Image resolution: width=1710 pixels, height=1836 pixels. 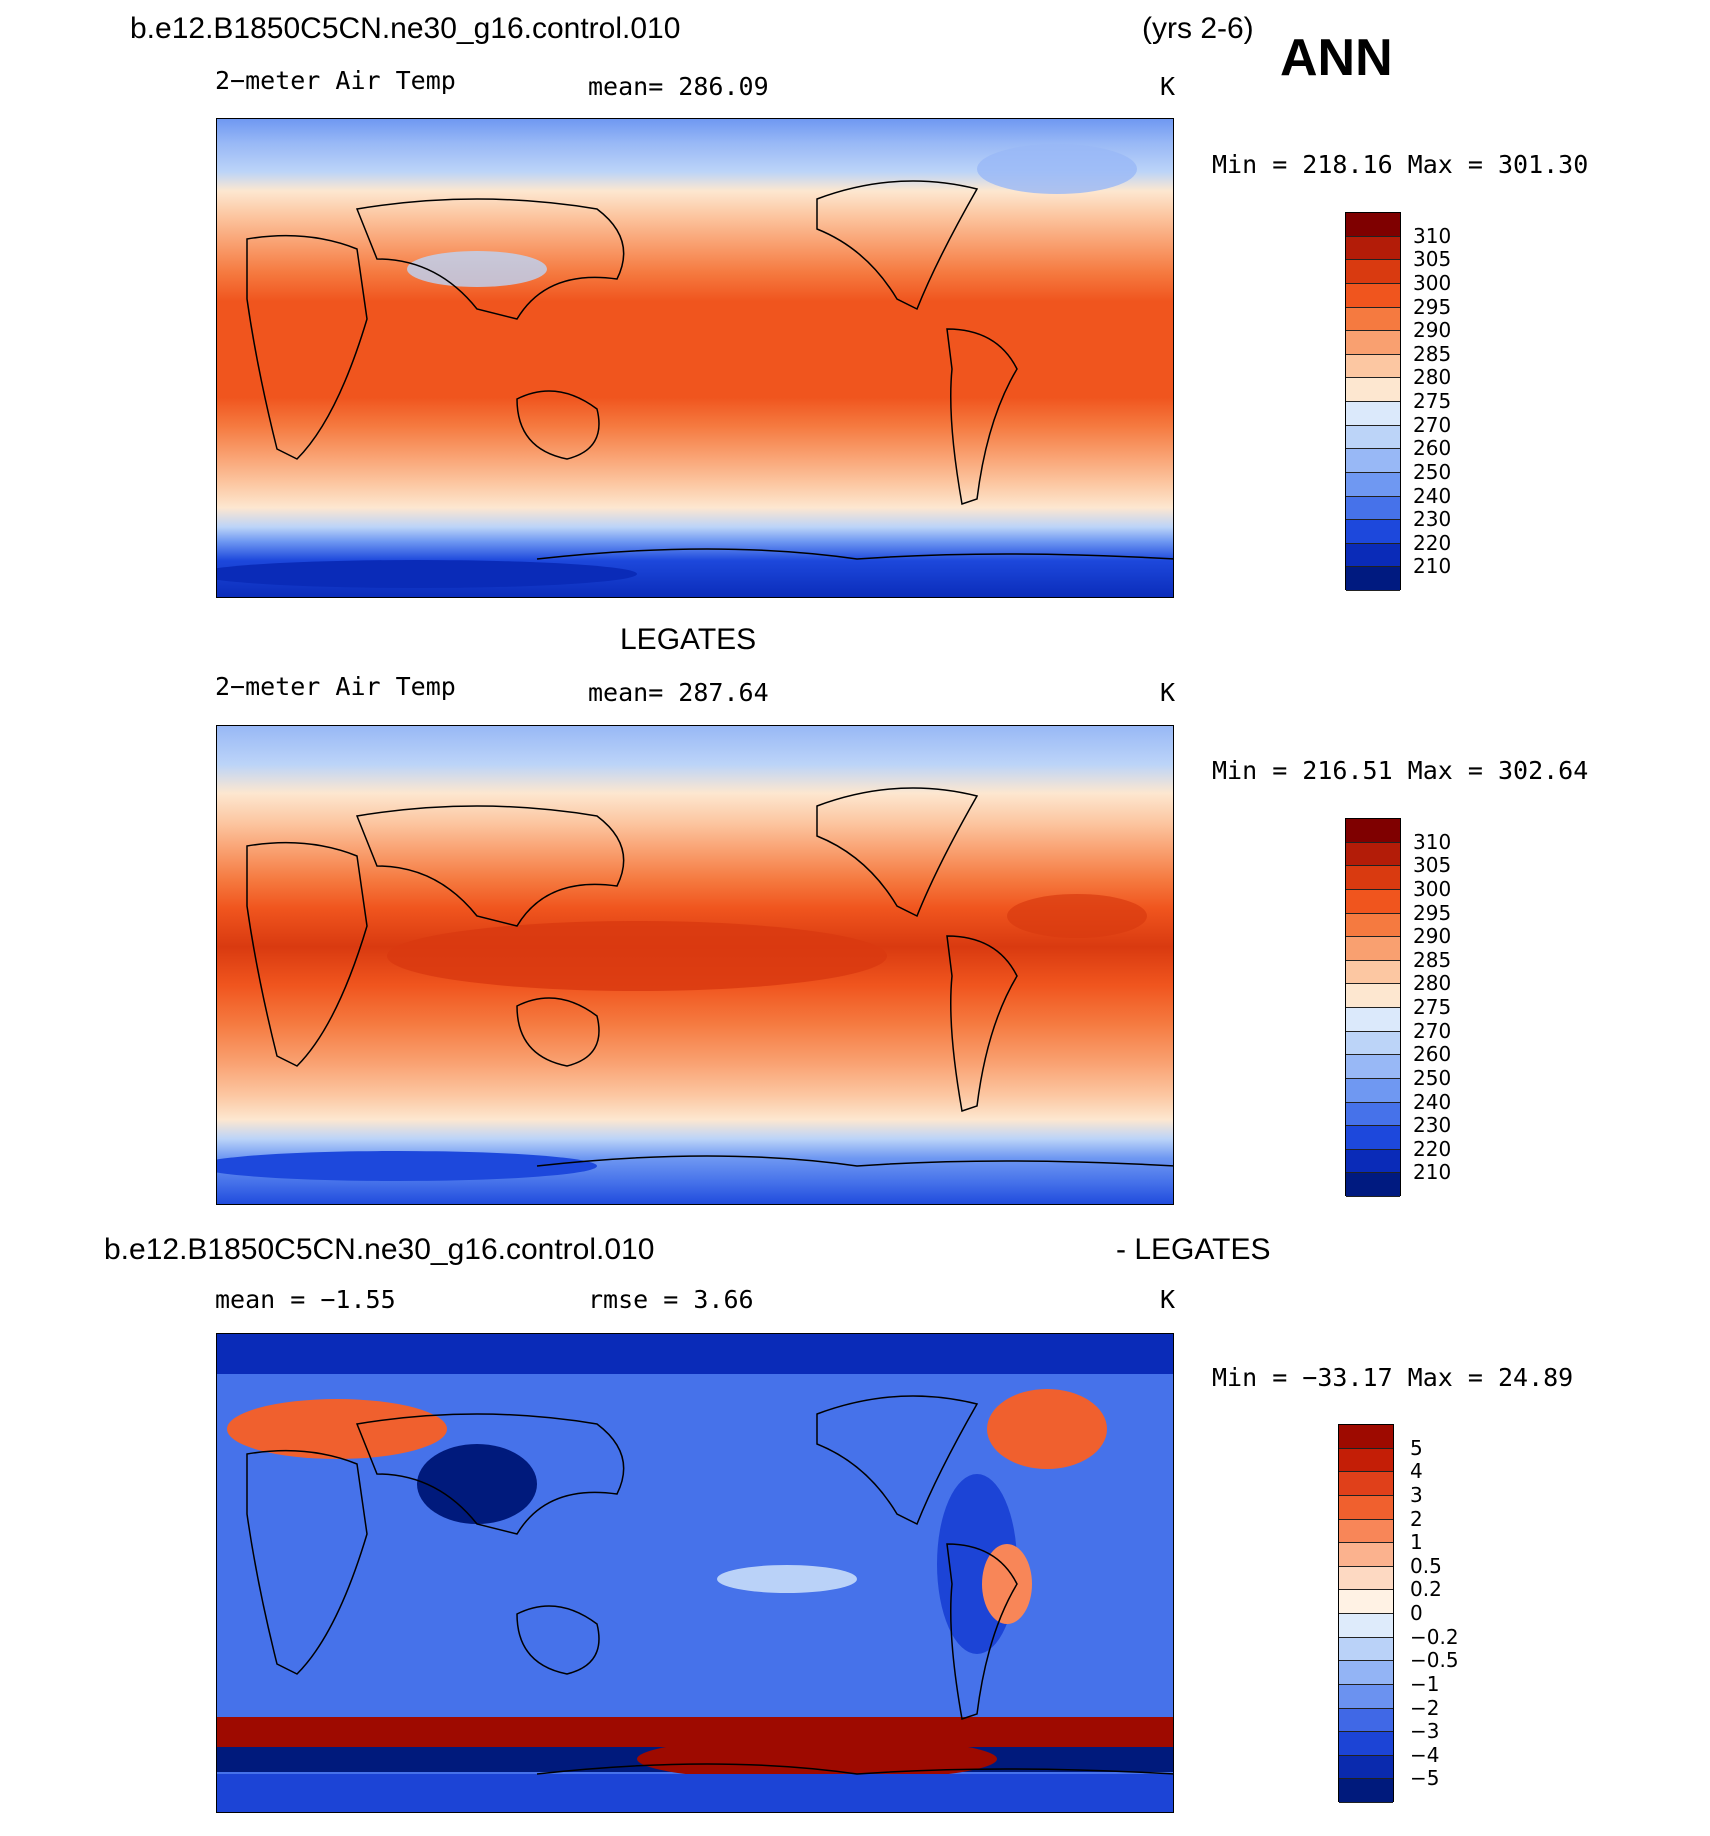 What do you see at coordinates (1193, 1249) in the screenshot?
I see `panel3-title-right: - LEGATES` at bounding box center [1193, 1249].